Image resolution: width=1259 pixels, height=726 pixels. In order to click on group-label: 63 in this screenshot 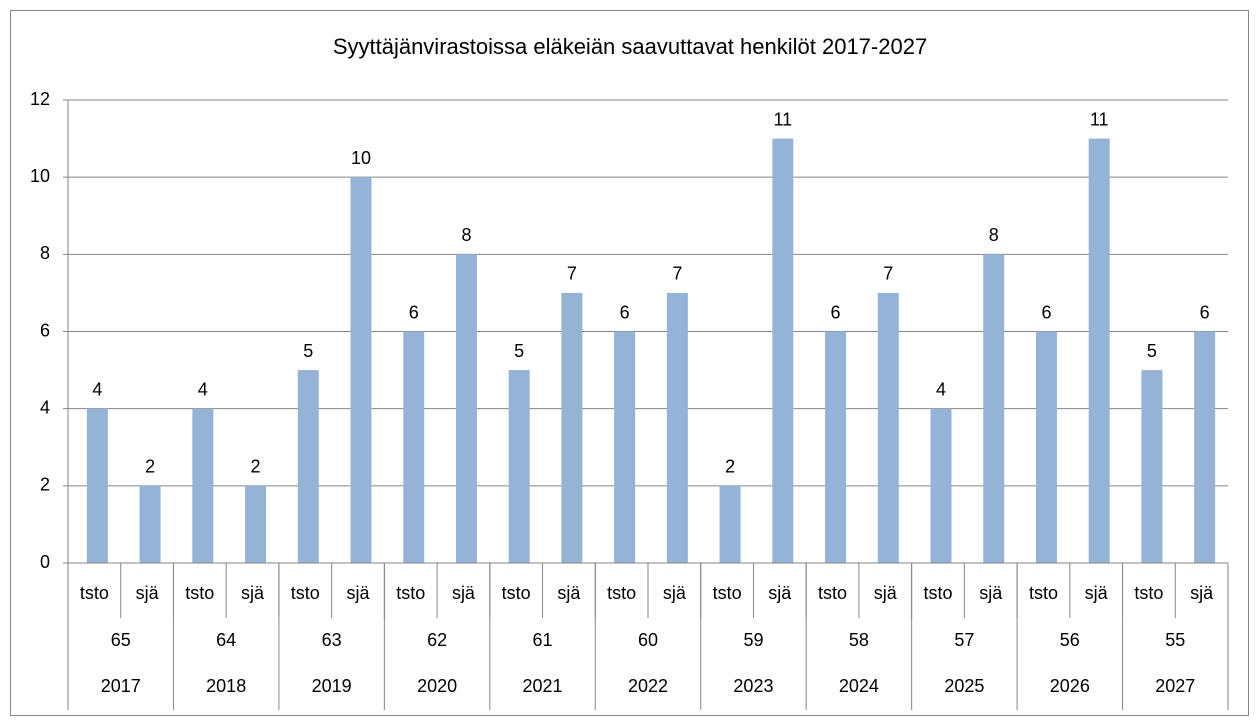, I will do `click(332, 640)`.